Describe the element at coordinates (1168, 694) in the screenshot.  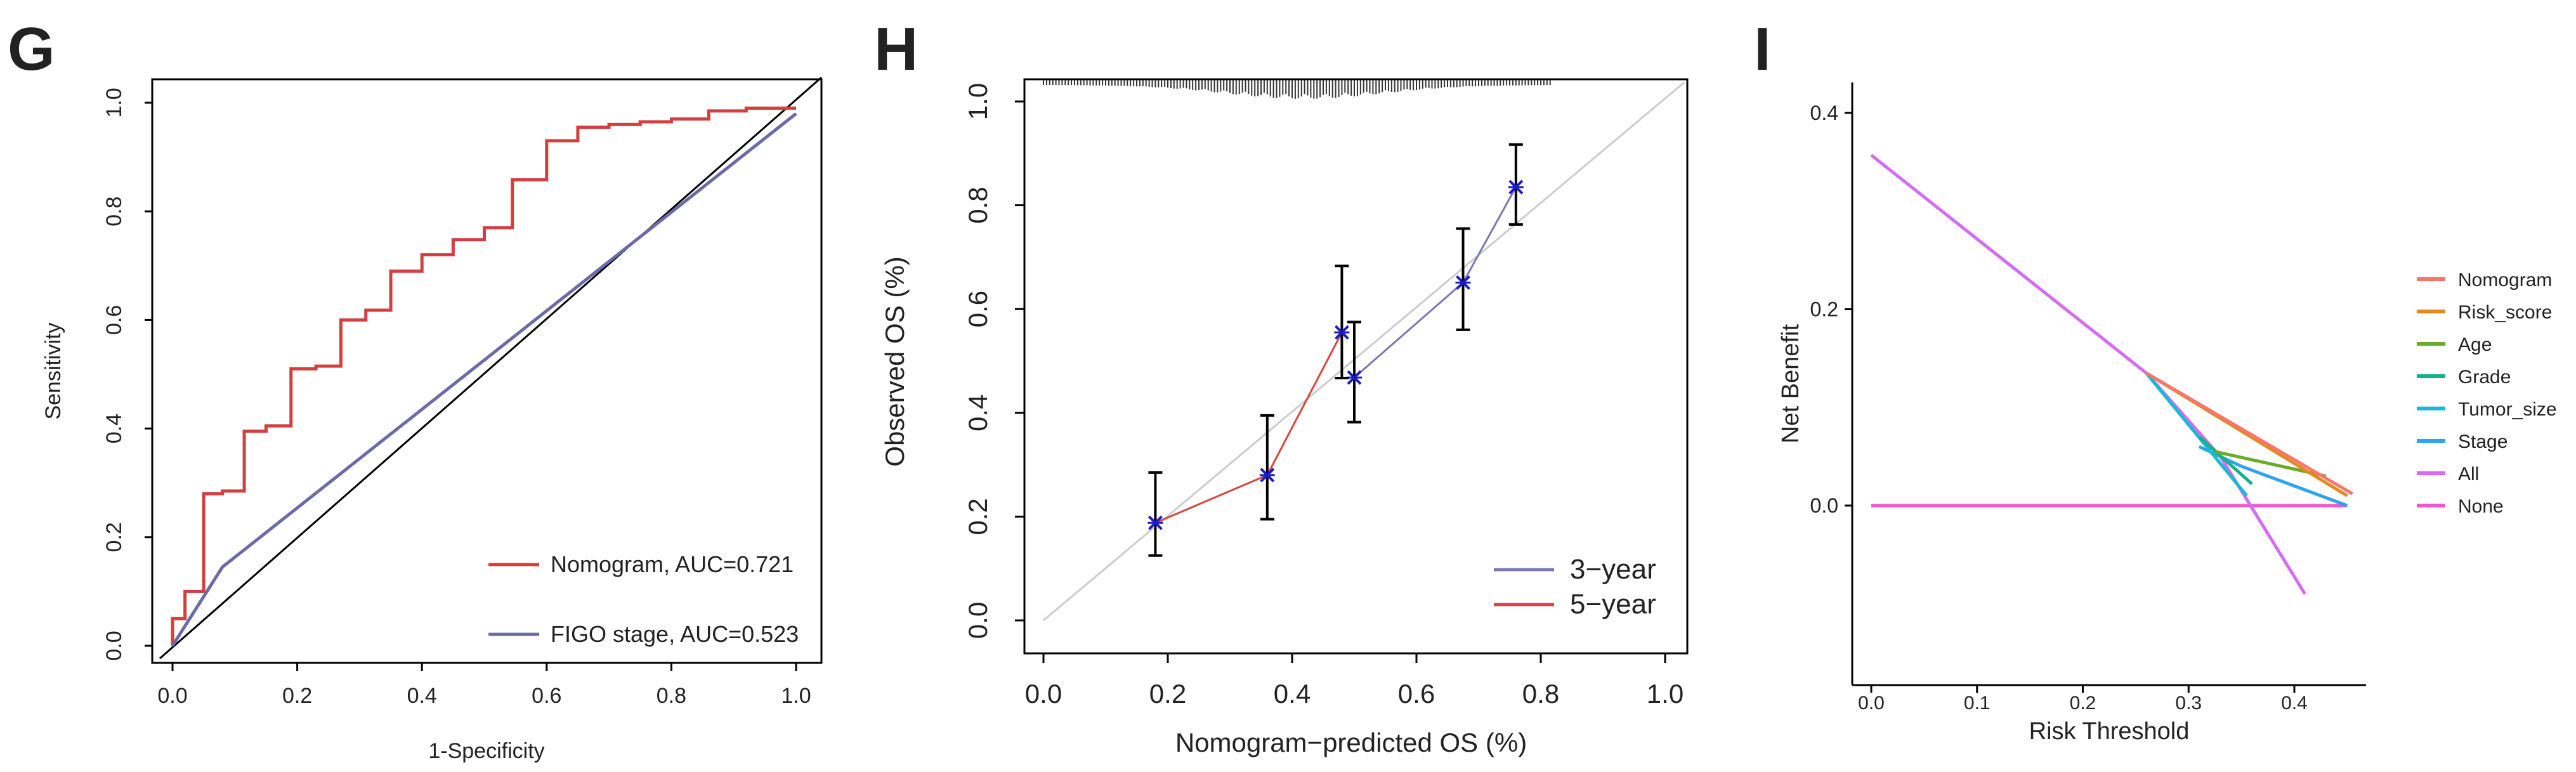
I see `calibration-x-tick-label: 0.2` at that location.